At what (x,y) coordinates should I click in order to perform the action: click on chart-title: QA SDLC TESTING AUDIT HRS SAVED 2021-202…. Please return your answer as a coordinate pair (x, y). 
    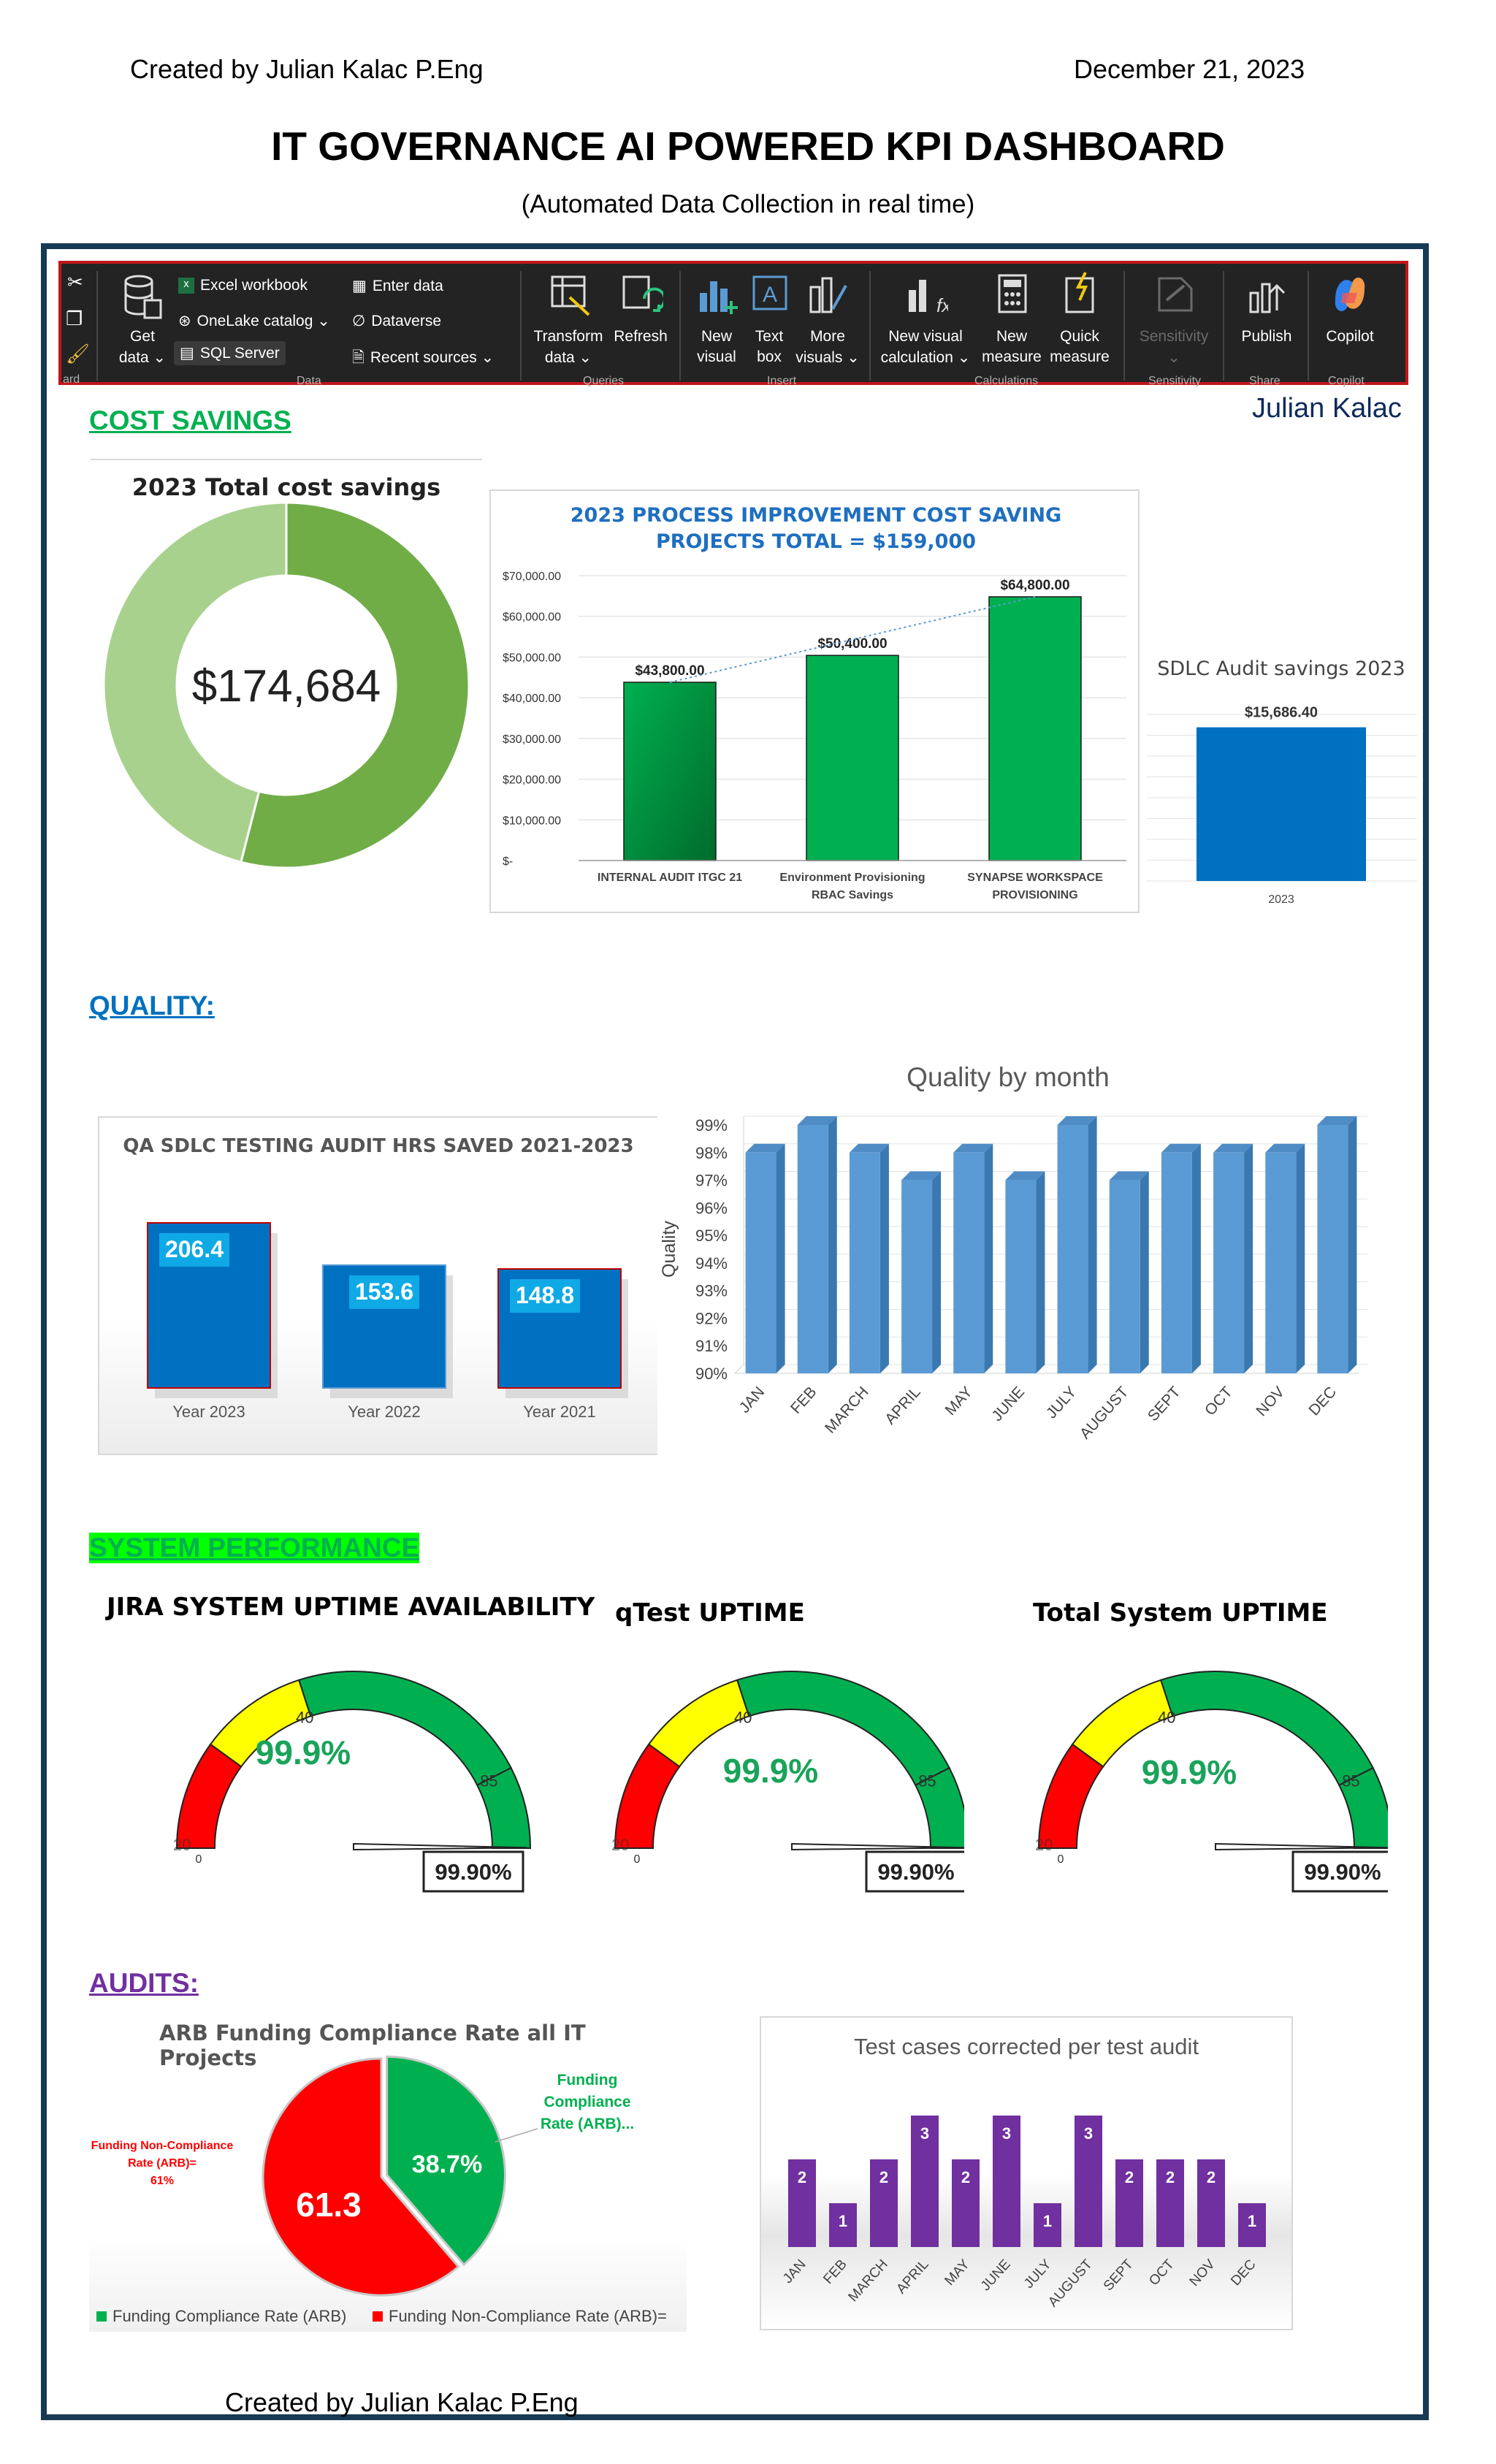
    Looking at the image, I should click on (378, 1146).